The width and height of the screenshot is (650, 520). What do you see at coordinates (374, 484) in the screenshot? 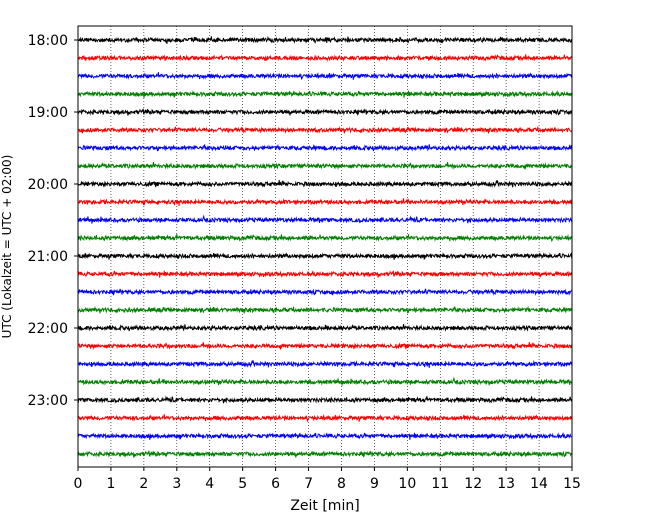
I see `x-tick-label: 9` at bounding box center [374, 484].